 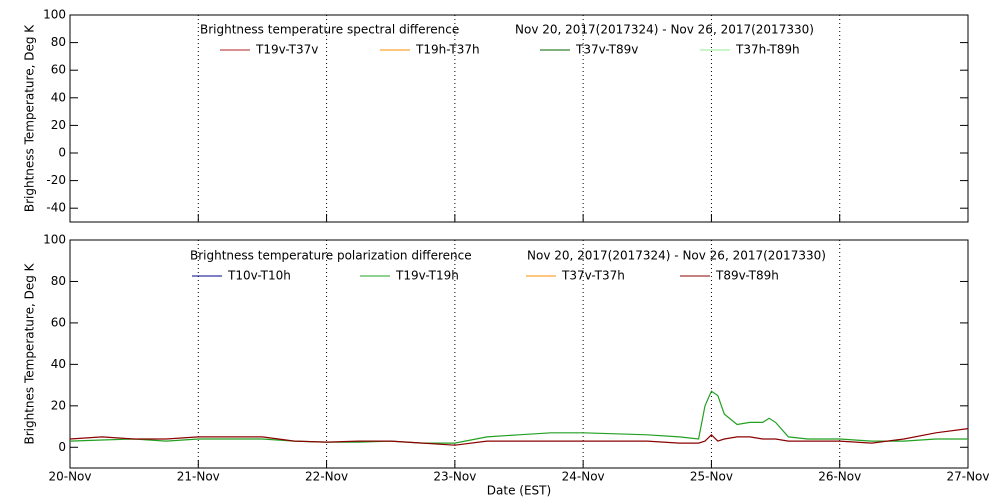 What do you see at coordinates (583, 477) in the screenshot?
I see `x-tick-label: 24-Nov` at bounding box center [583, 477].